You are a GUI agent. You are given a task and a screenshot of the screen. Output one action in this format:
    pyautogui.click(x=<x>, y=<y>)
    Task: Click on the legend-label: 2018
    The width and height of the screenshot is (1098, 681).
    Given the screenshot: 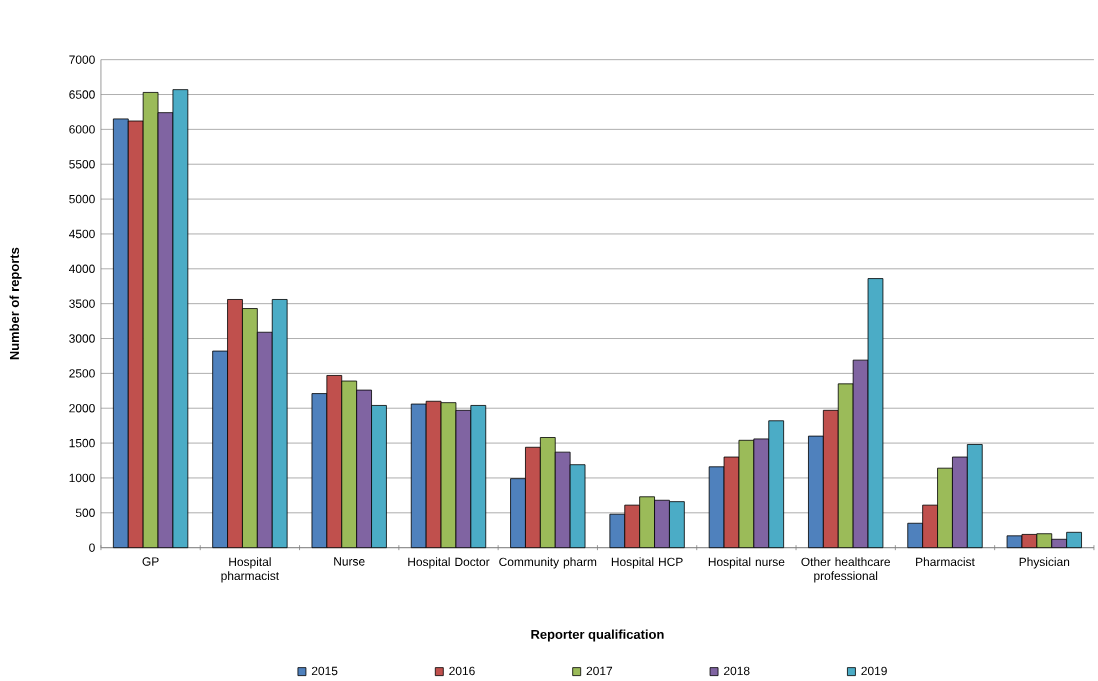 What is the action you would take?
    pyautogui.click(x=737, y=671)
    